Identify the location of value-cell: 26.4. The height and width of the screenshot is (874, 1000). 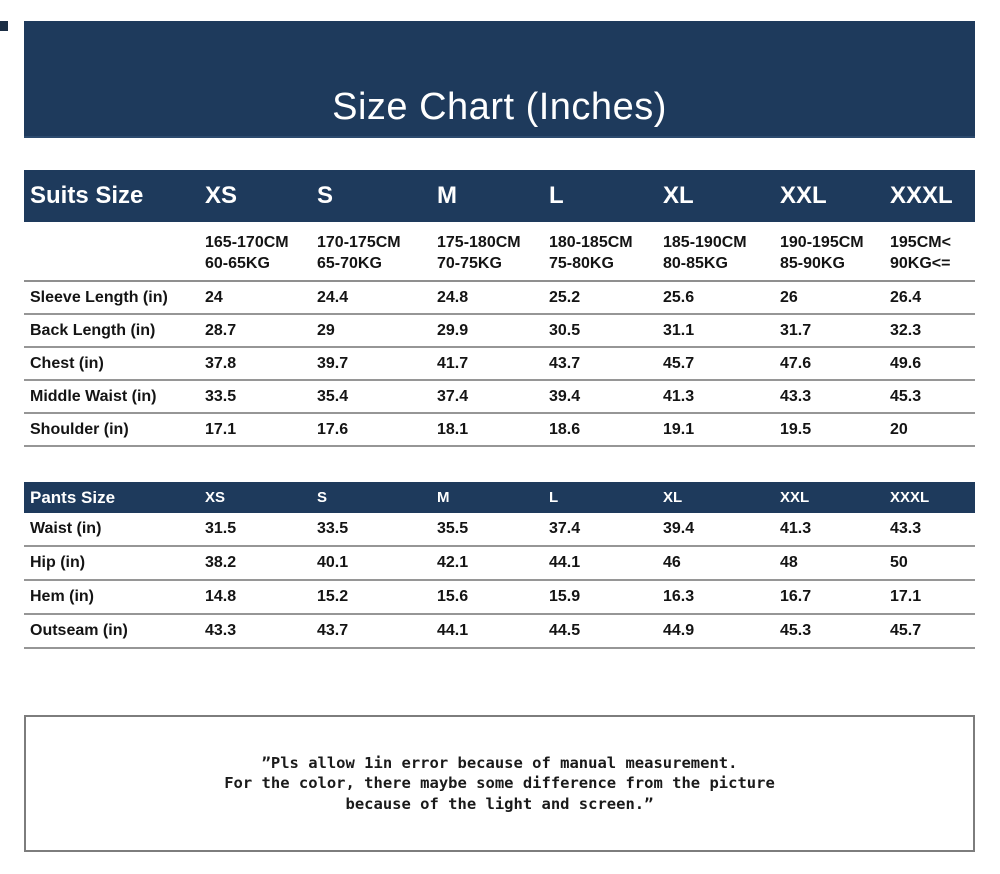
(906, 297).